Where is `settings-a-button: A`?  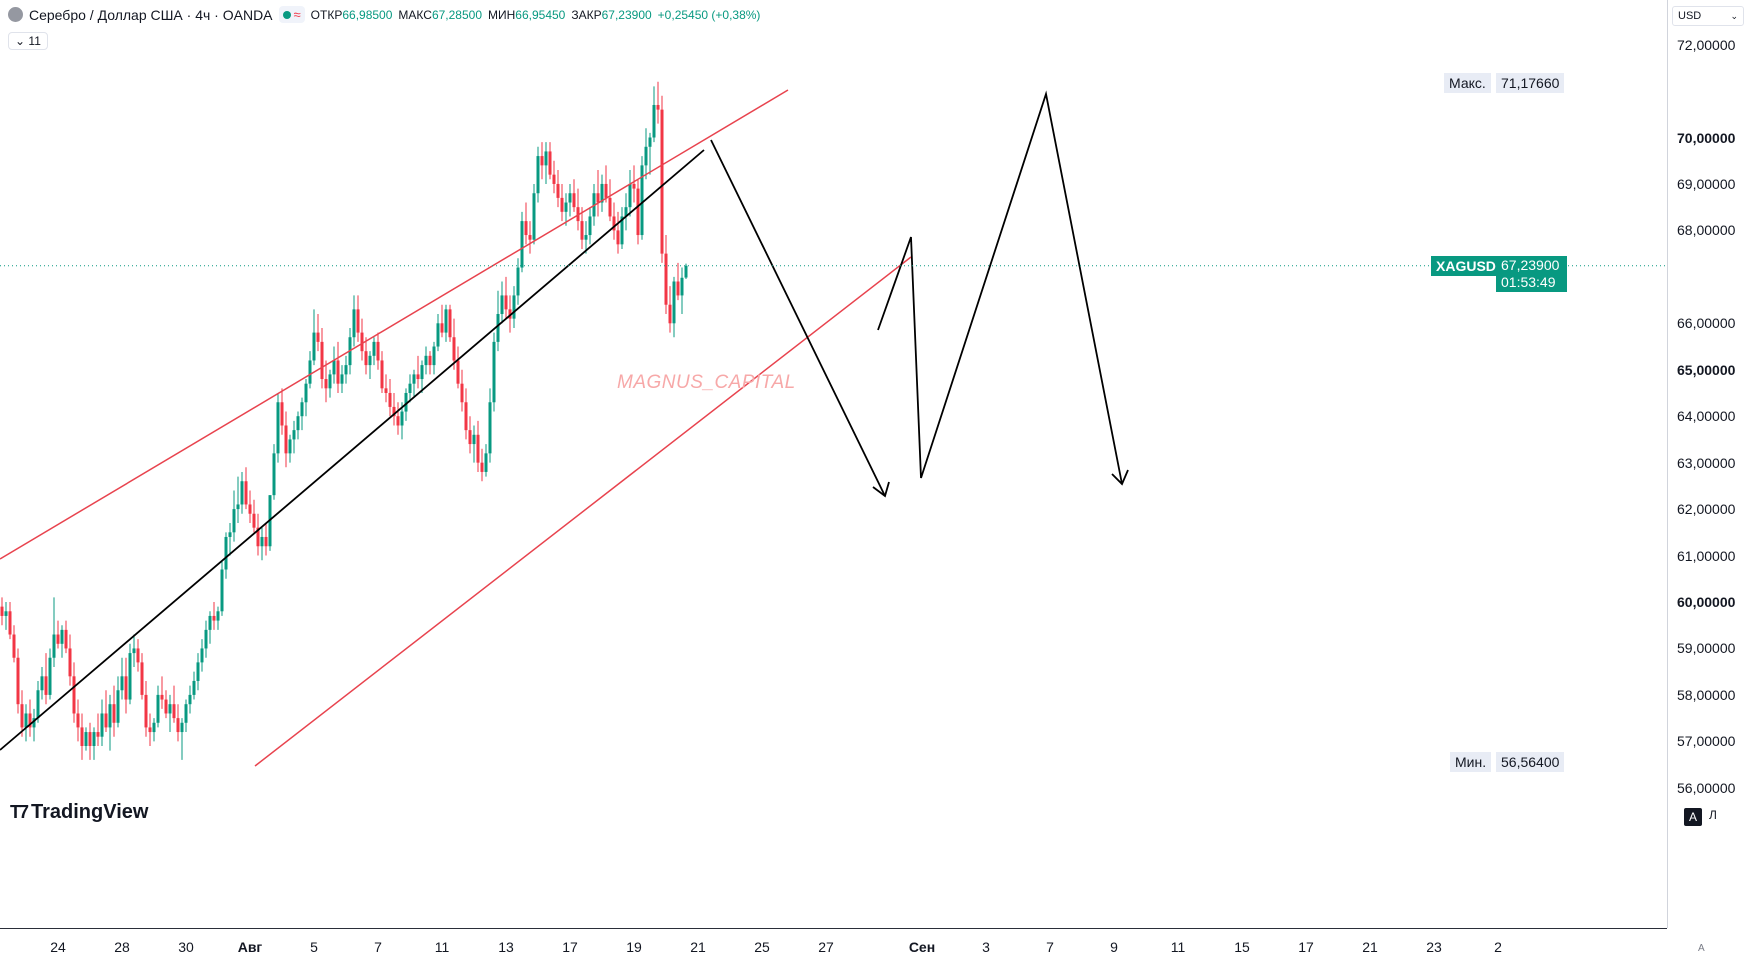
settings-a-button: A is located at coordinates (1701, 948).